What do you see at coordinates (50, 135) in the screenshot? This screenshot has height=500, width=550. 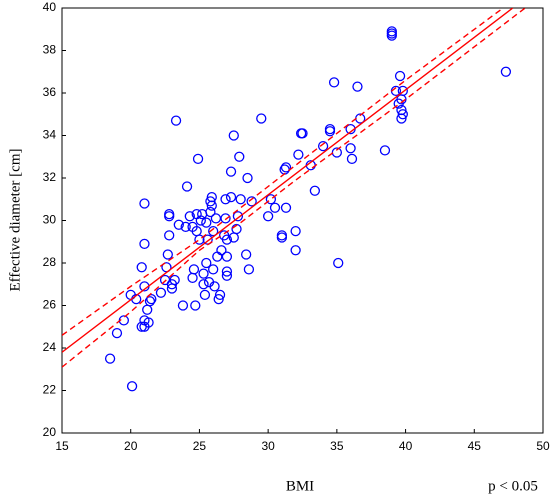 I see `y-tick-label: 34` at bounding box center [50, 135].